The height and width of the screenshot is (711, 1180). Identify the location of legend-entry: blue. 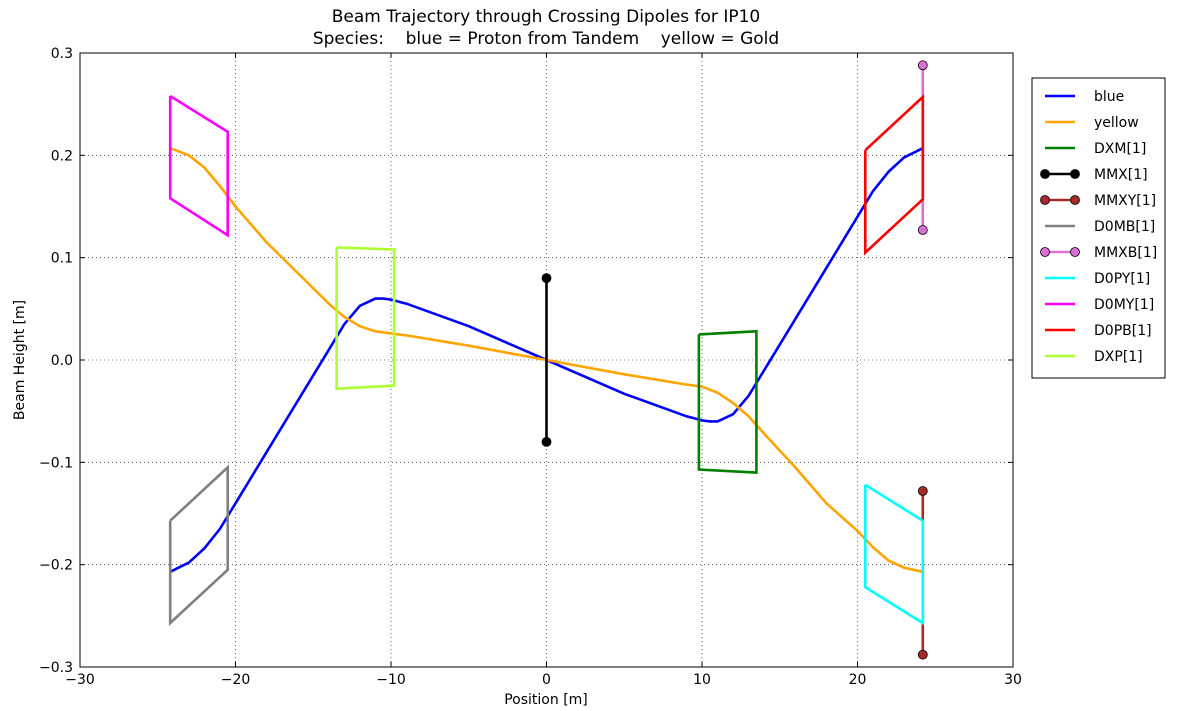
(1084, 97).